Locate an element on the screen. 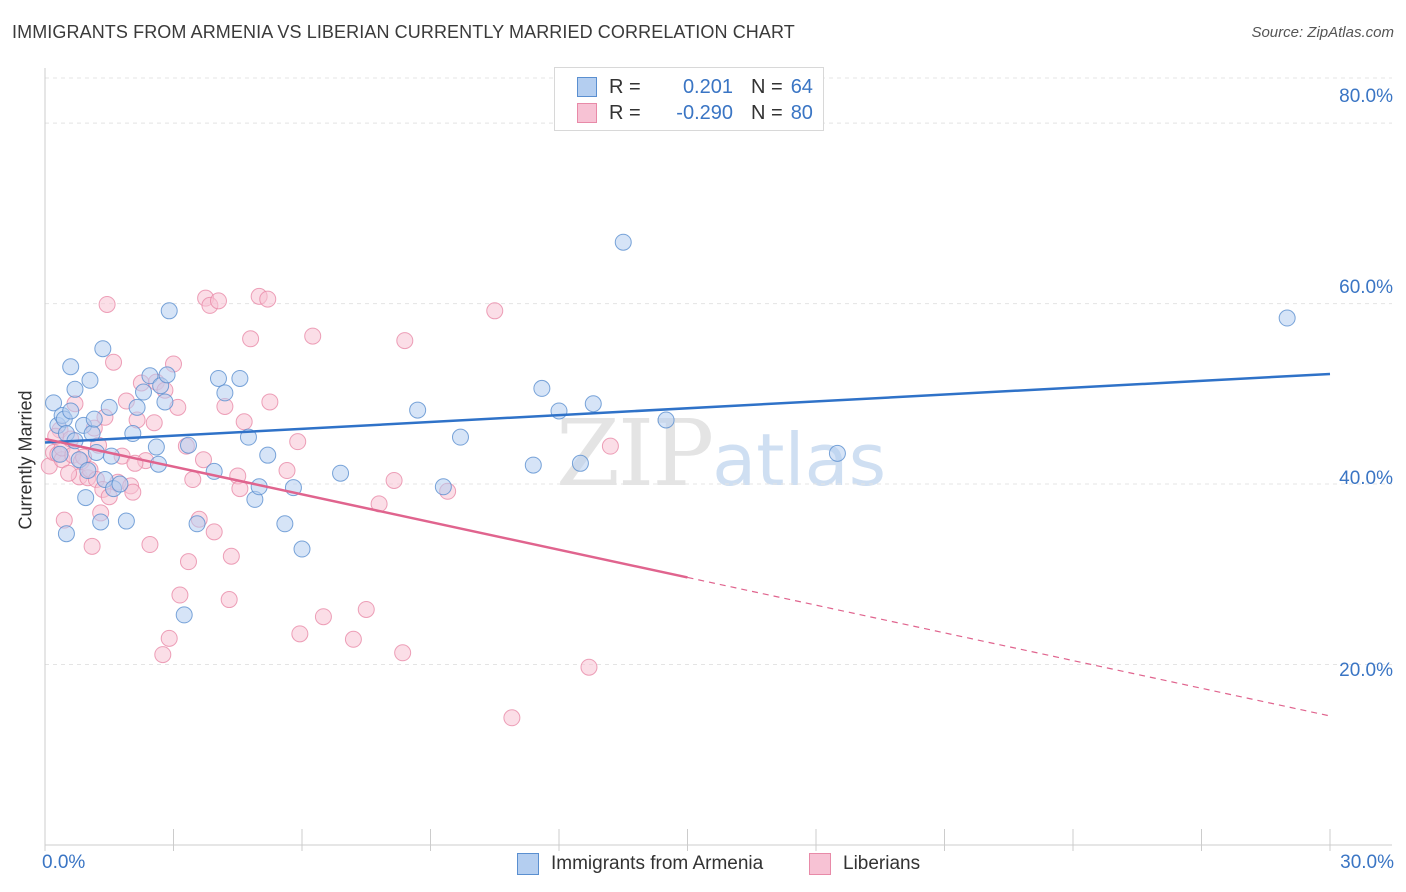 The height and width of the screenshot is (892, 1406). y-tick-label-40: 40.0% is located at coordinates (1366, 478).